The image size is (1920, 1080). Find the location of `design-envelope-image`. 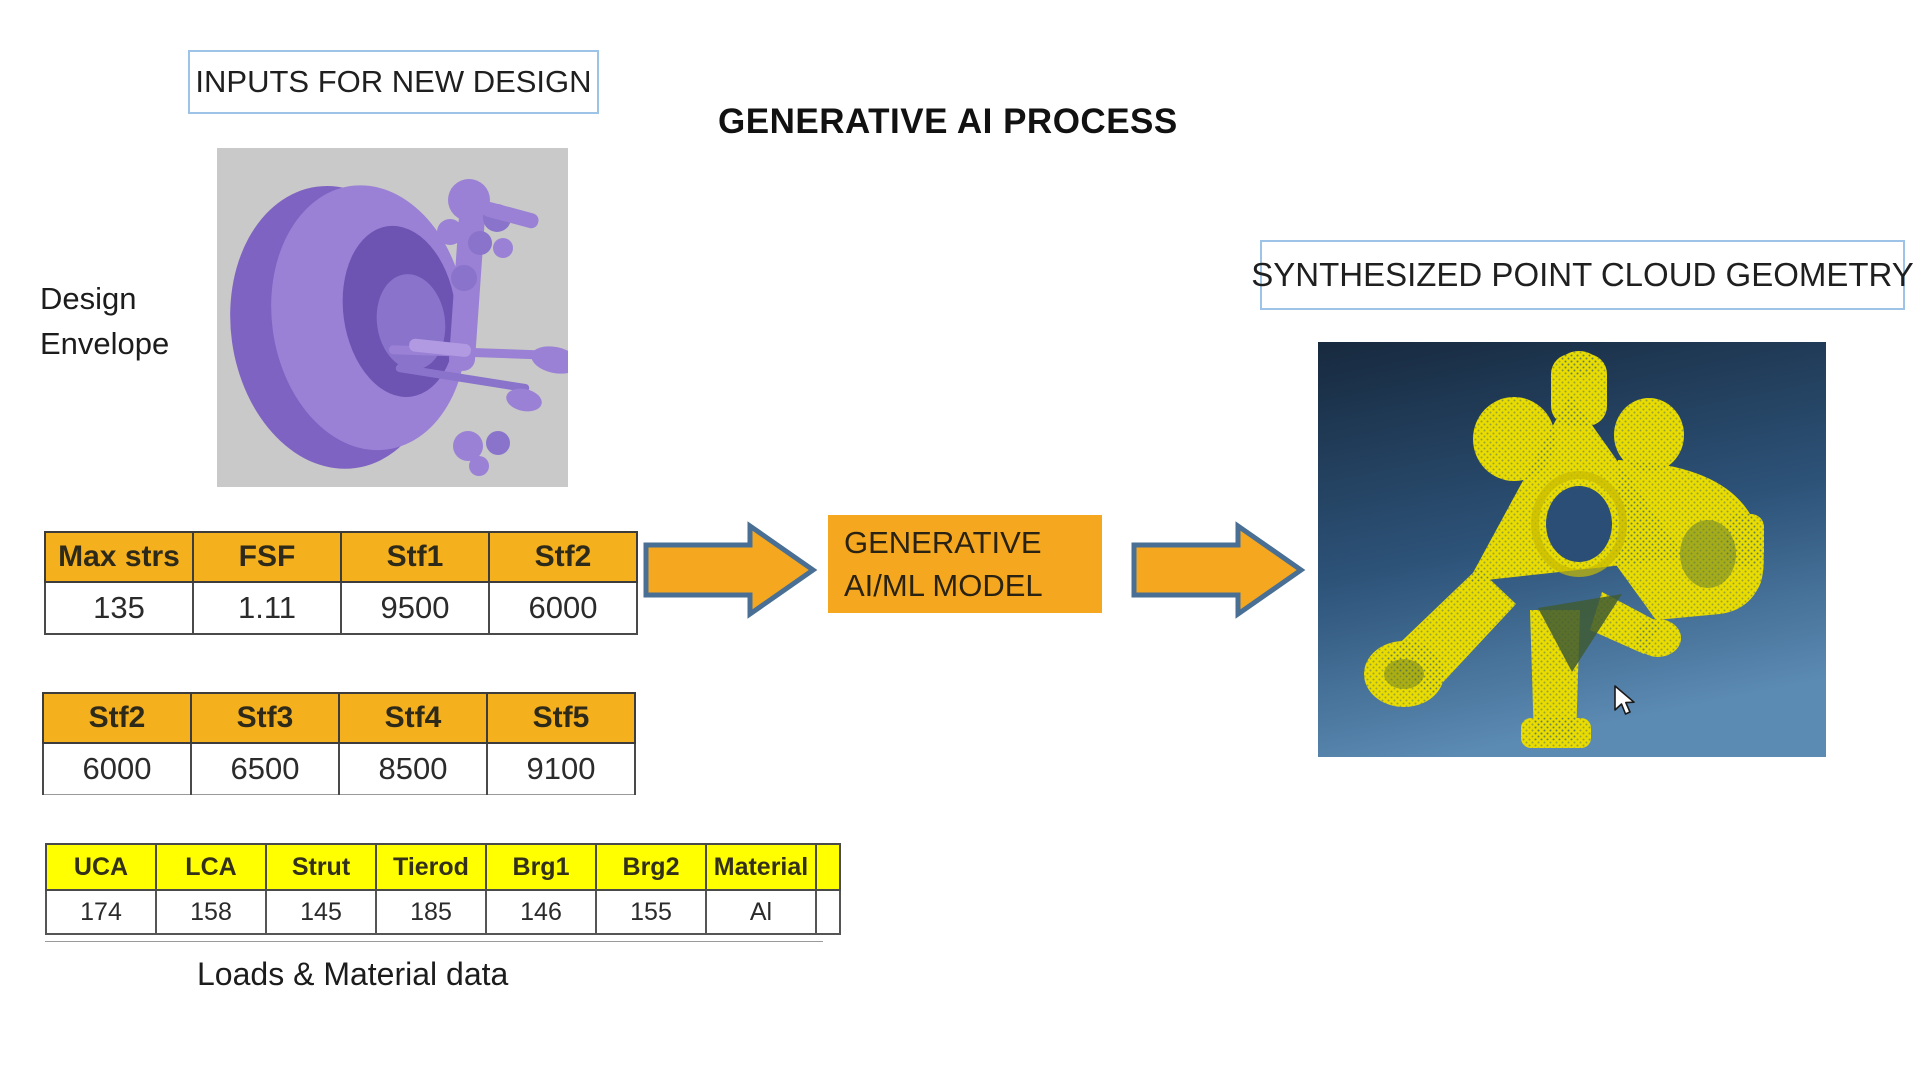

design-envelope-image is located at coordinates (392, 317).